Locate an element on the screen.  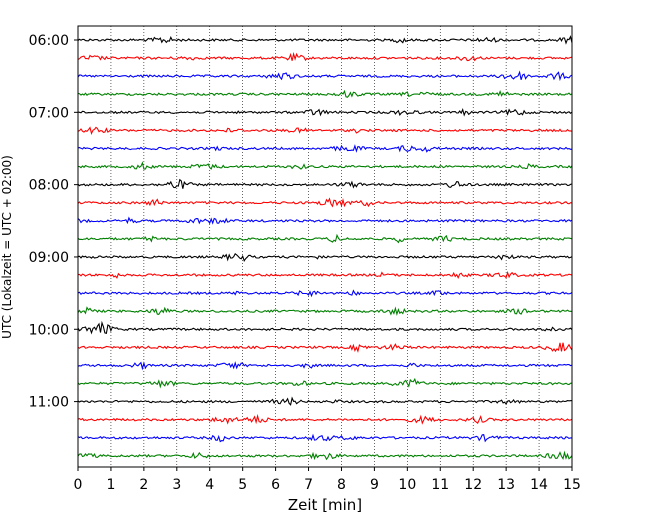
x-tick-label: 5 is located at coordinates (242, 485).